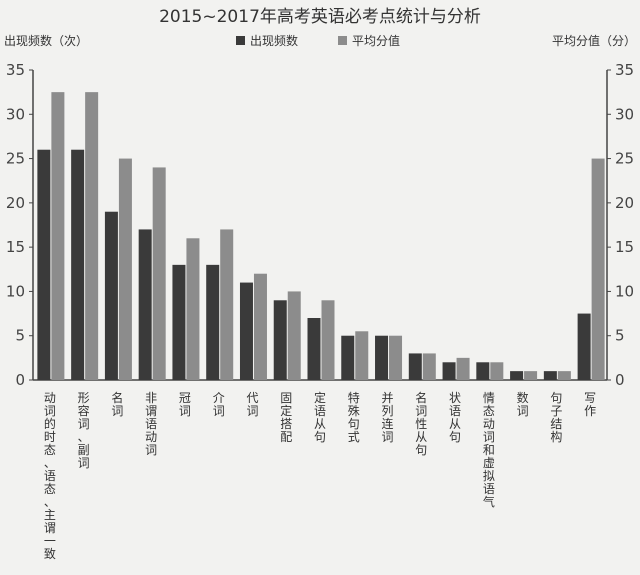 The image size is (640, 575). Describe the element at coordinates (15, 70) in the screenshot. I see `left-tick-label: 35` at that location.